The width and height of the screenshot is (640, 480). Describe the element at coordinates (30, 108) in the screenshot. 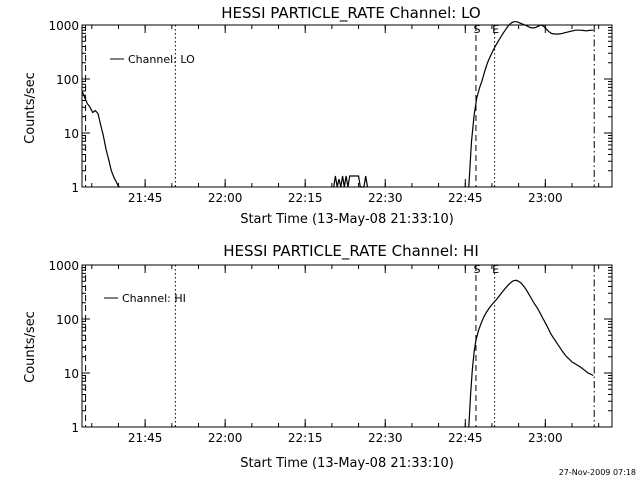

I see `y-axis-label-lo: Counts/sec` at that location.